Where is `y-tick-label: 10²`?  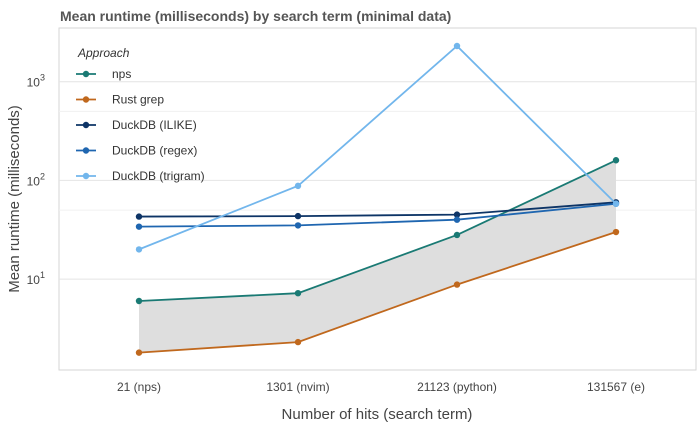
y-tick-label: 10² is located at coordinates (36, 179).